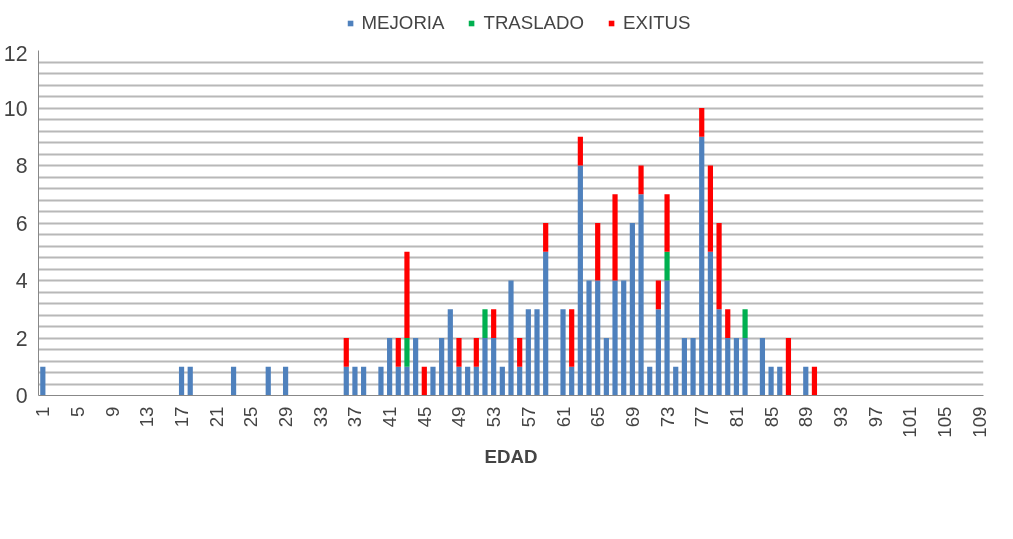 This screenshot has width=1013, height=539. I want to click on y-tick-label: 2, so click(21, 338).